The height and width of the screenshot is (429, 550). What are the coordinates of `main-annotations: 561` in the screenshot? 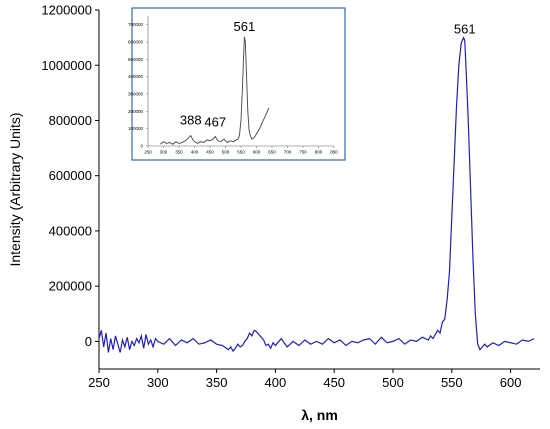 It's located at (465, 29).